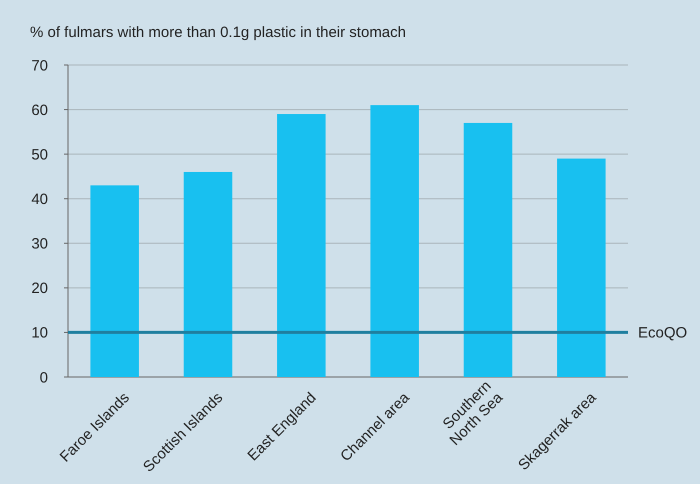  Describe the element at coordinates (39, 244) in the screenshot. I see `y-tick-label: 30` at that location.